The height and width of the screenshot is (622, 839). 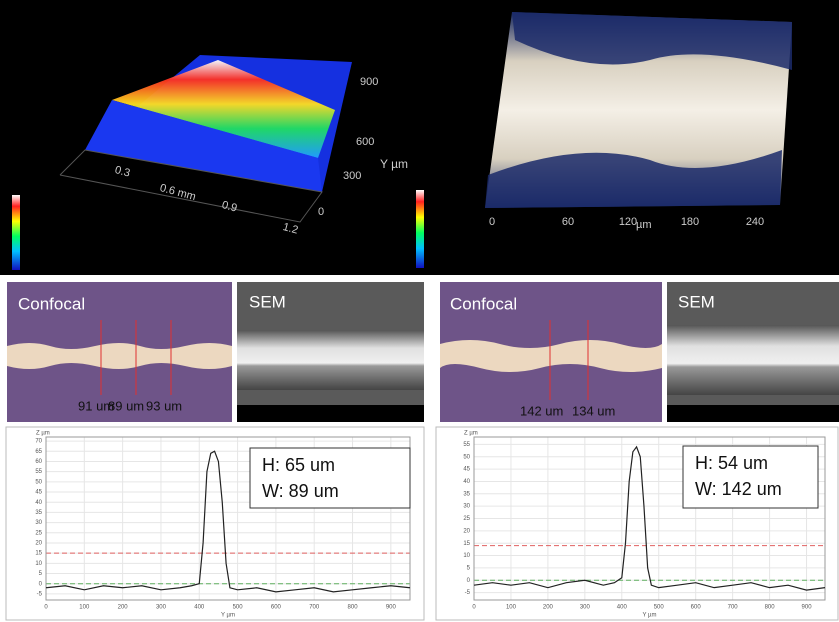 I want to click on x-tick-label: 180, so click(x=690, y=222).